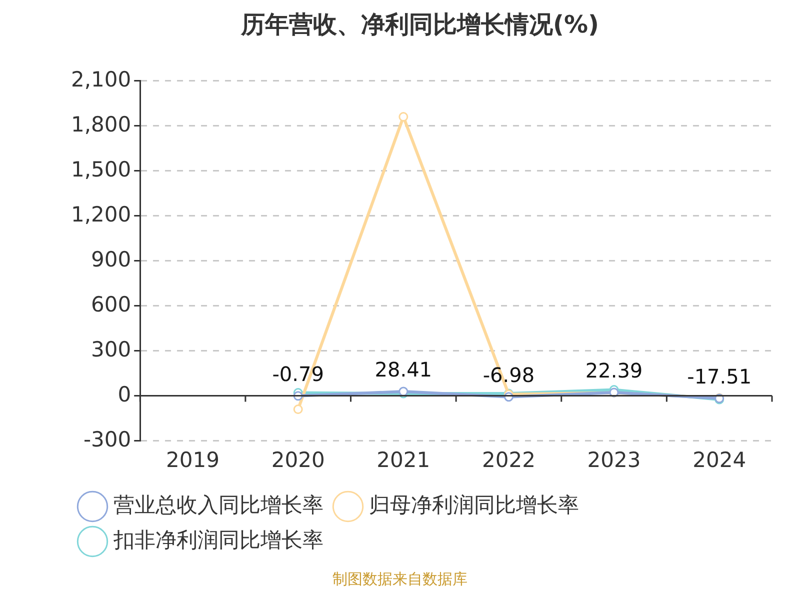 The image size is (800, 600). Describe the element at coordinates (298, 374) in the screenshot. I see `data-label: -0.79` at that location.